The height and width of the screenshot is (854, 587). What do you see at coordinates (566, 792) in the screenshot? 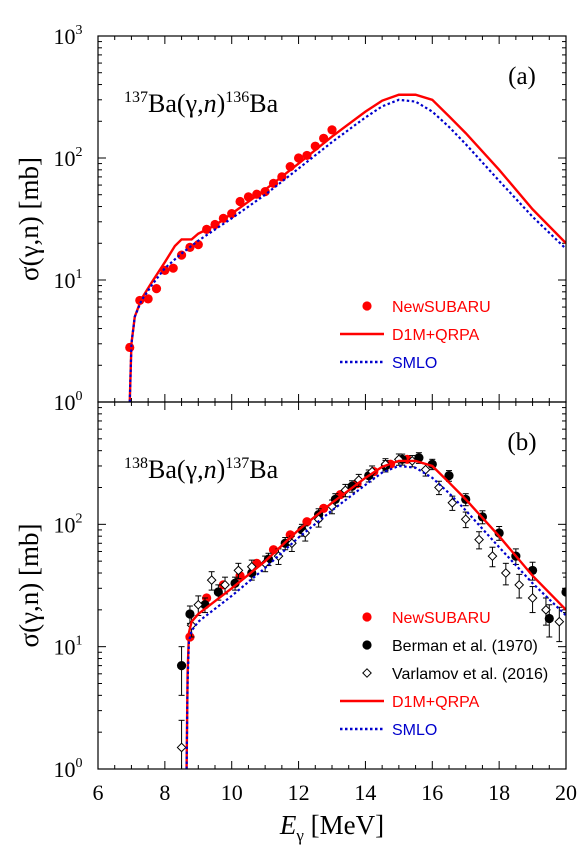
I see `x-tick-label: 20` at bounding box center [566, 792].